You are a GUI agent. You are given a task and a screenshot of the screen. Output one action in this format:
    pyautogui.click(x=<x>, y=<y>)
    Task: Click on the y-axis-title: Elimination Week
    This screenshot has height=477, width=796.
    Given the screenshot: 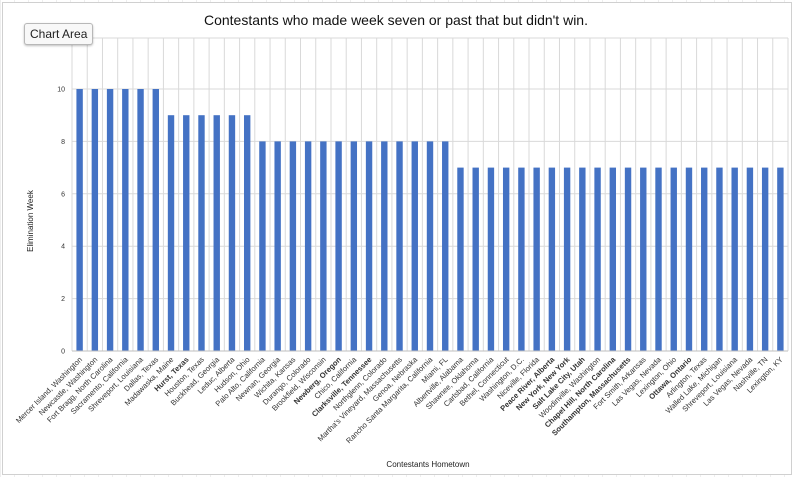 What is the action you would take?
    pyautogui.click(x=30, y=220)
    